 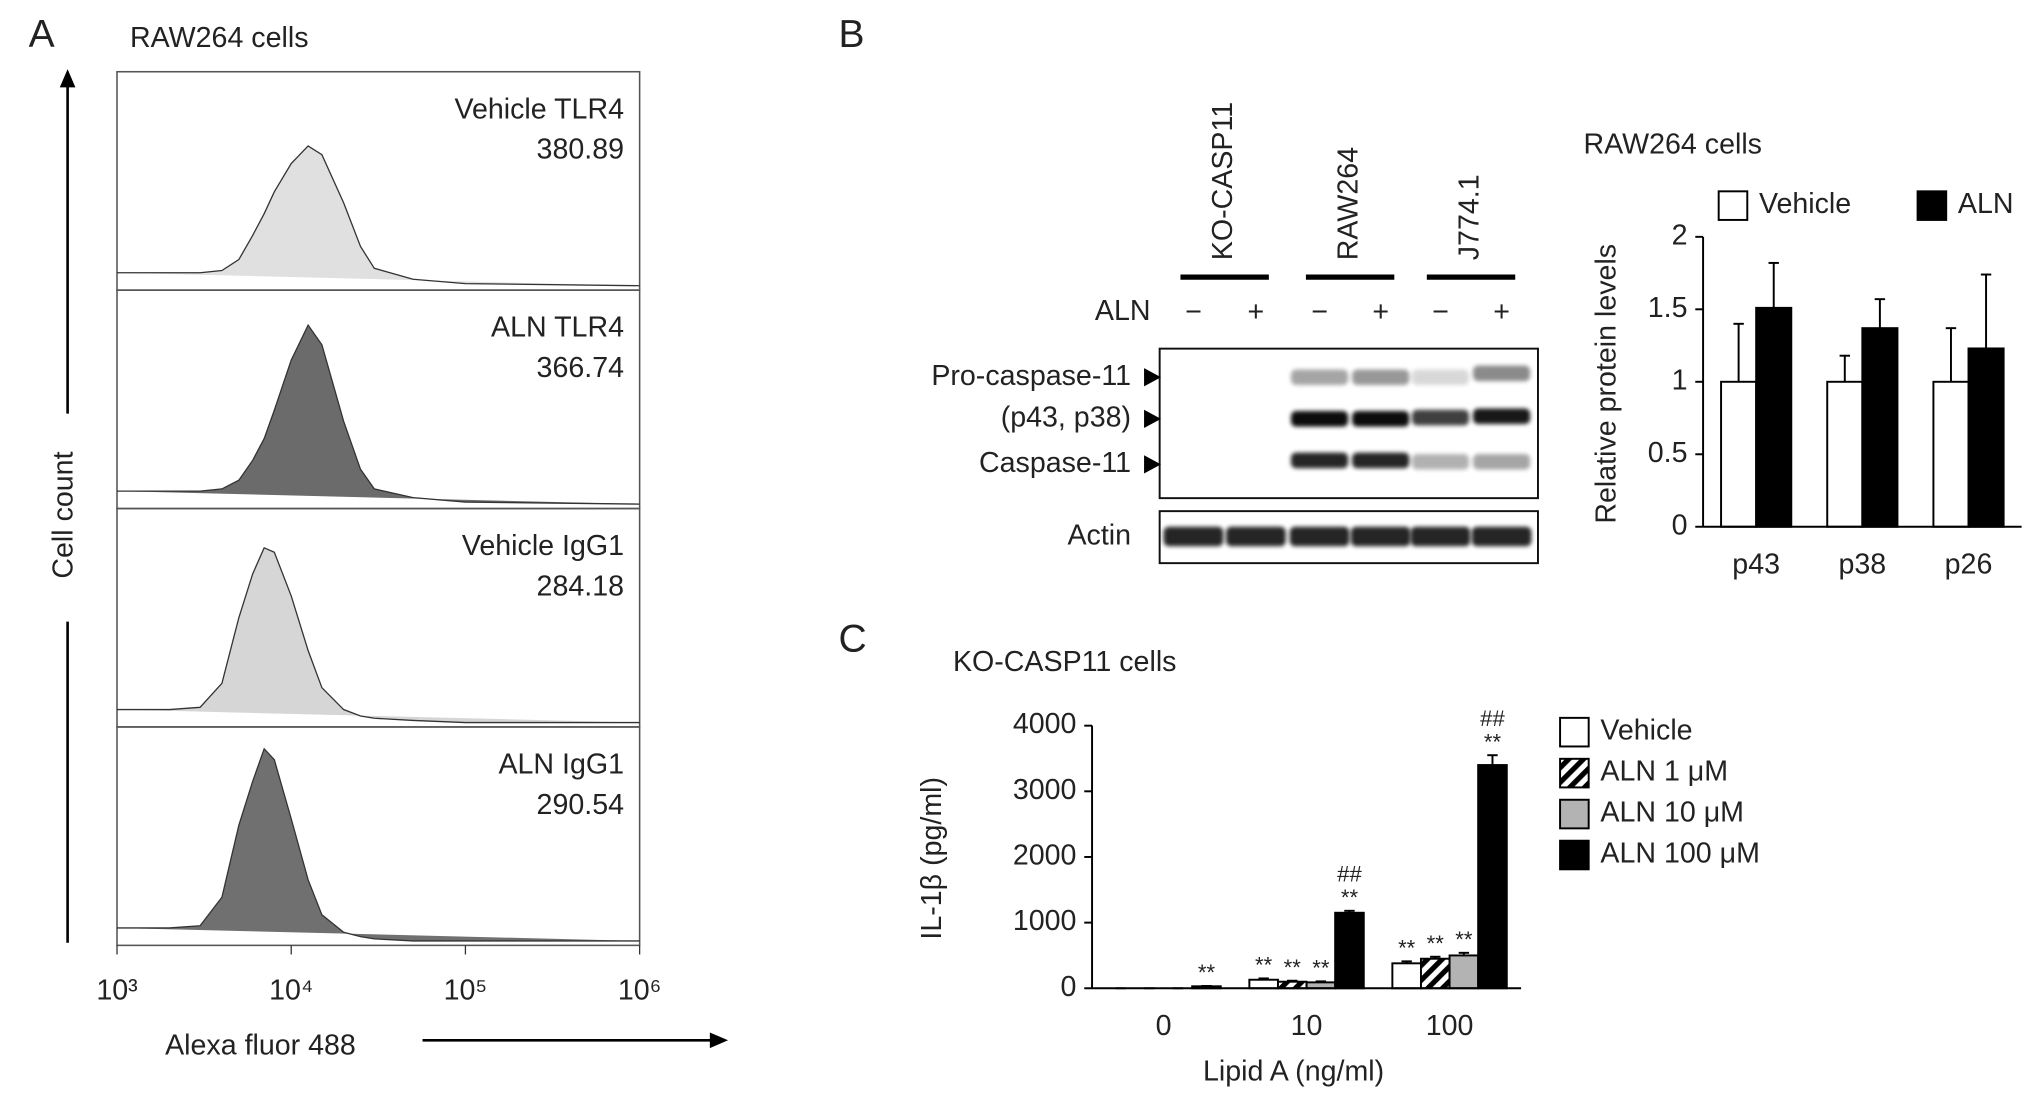 What do you see at coordinates (561, 765) in the screenshot?
I see `series-name: ALN IgG1` at bounding box center [561, 765].